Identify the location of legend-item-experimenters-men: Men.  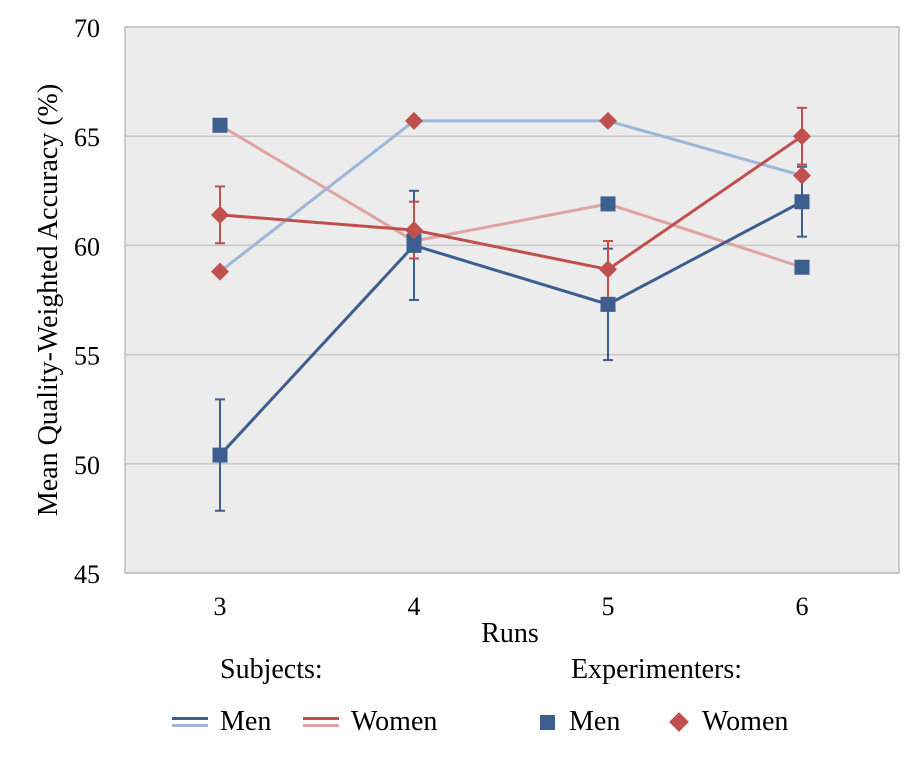
(580, 722).